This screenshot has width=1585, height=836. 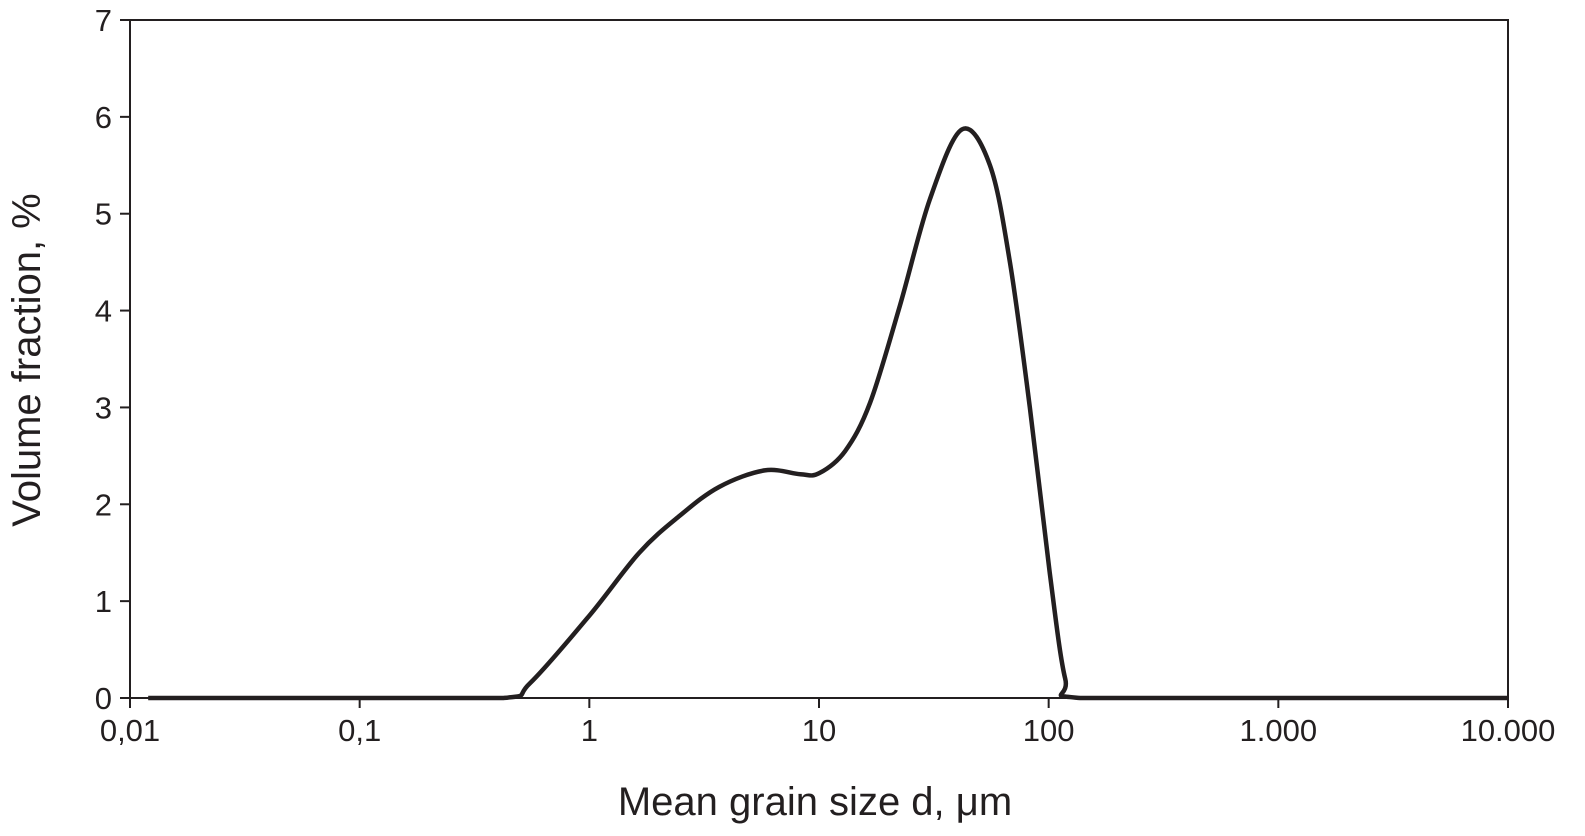 What do you see at coordinates (103, 311) in the screenshot?
I see `y-tick-label: 4` at bounding box center [103, 311].